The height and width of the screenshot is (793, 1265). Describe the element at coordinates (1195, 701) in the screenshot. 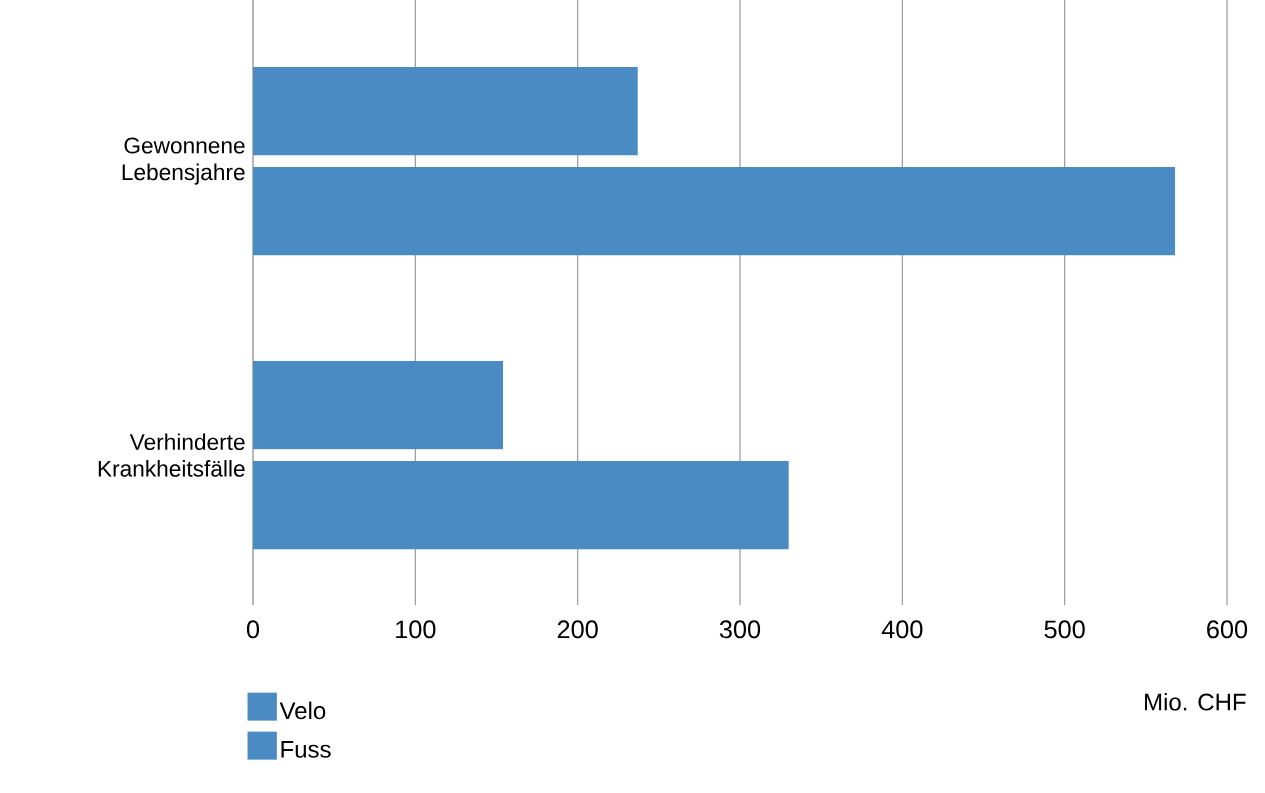

I see `x-axis-title: Mio. CHF` at that location.